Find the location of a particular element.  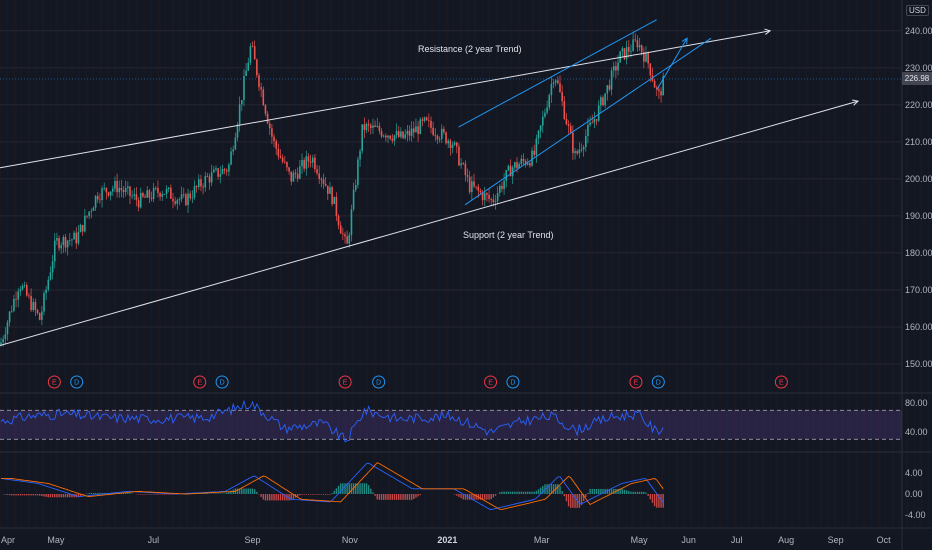

currency-label: USD is located at coordinates (917, 10).